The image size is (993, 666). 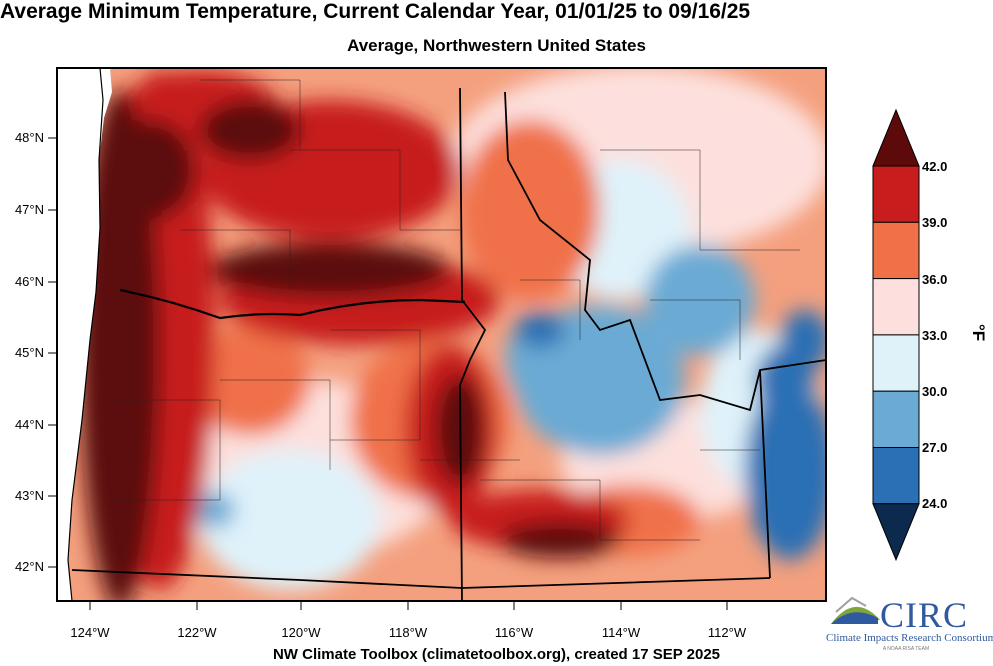 I want to click on lon-label: 124°W, so click(x=90, y=632).